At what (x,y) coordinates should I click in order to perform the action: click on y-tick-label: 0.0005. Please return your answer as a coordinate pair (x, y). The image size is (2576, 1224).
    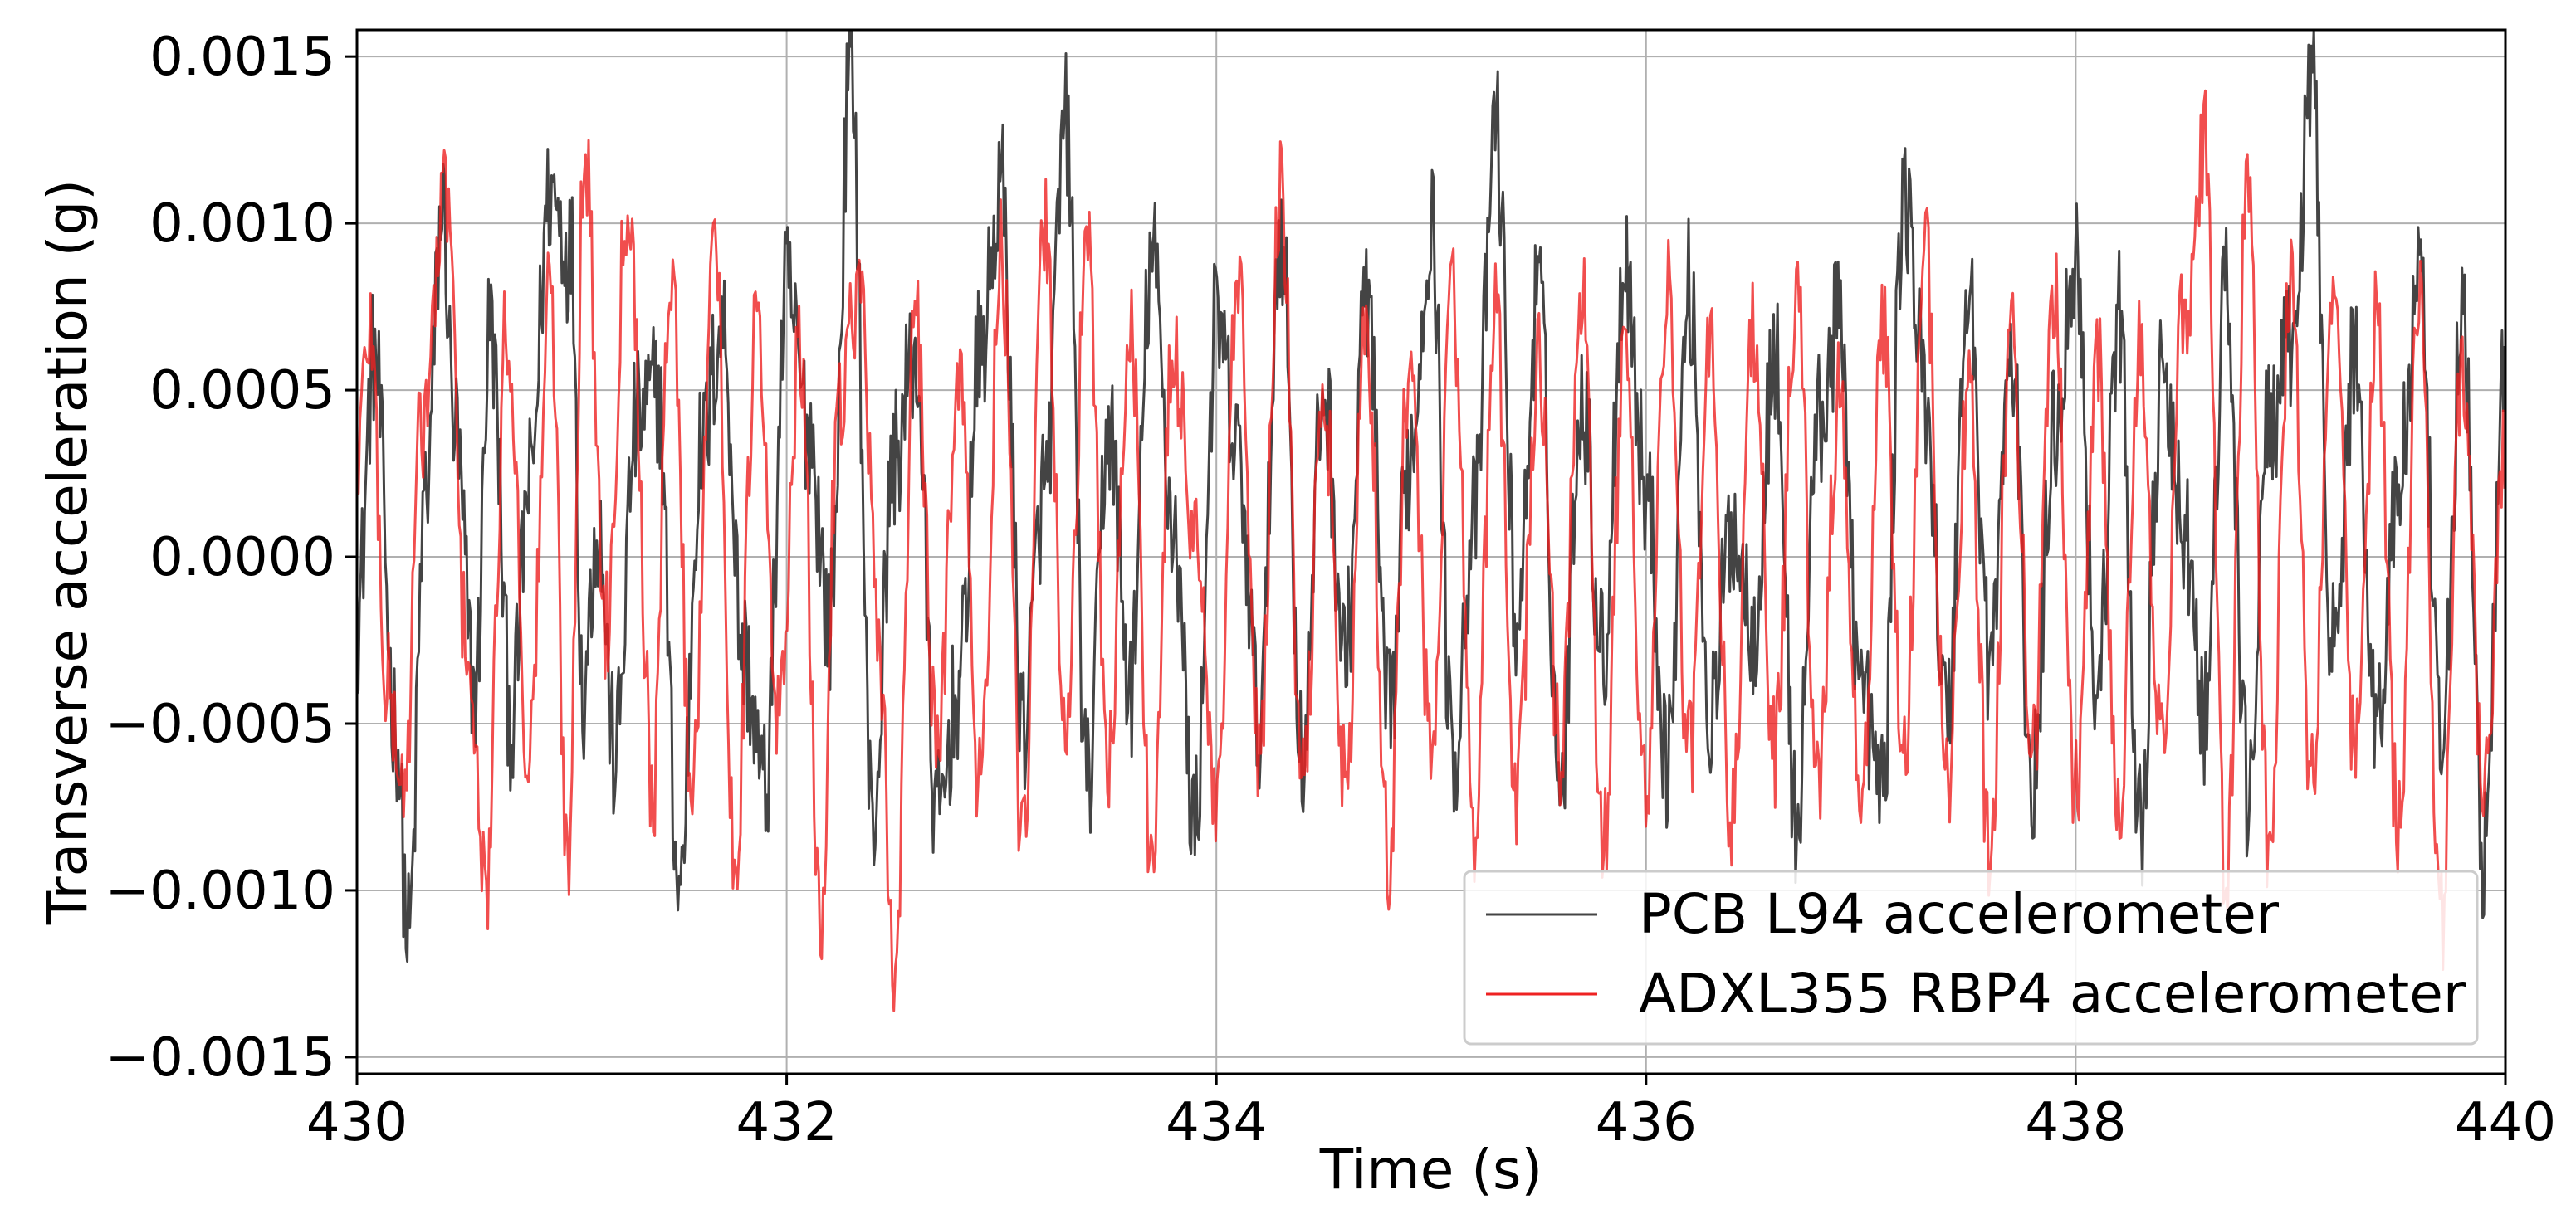
    Looking at the image, I should click on (242, 391).